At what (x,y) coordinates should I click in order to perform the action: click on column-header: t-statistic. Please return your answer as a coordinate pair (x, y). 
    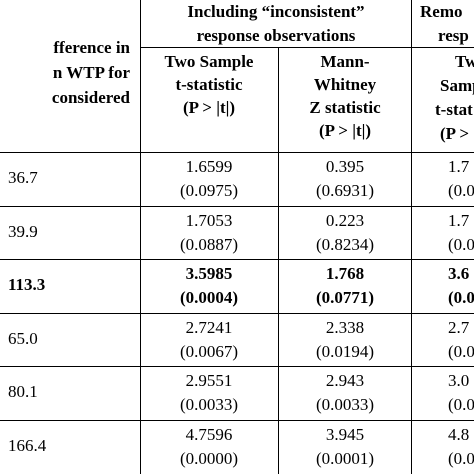
    Looking at the image, I should click on (209, 84).